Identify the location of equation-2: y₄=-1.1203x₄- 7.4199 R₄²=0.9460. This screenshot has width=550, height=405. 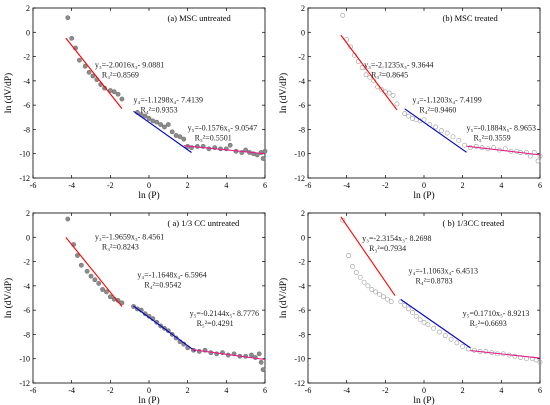
(446, 105).